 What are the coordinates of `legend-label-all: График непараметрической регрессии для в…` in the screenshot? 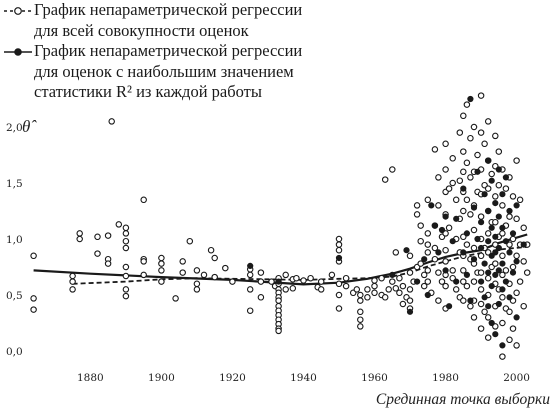 It's located at (168, 20).